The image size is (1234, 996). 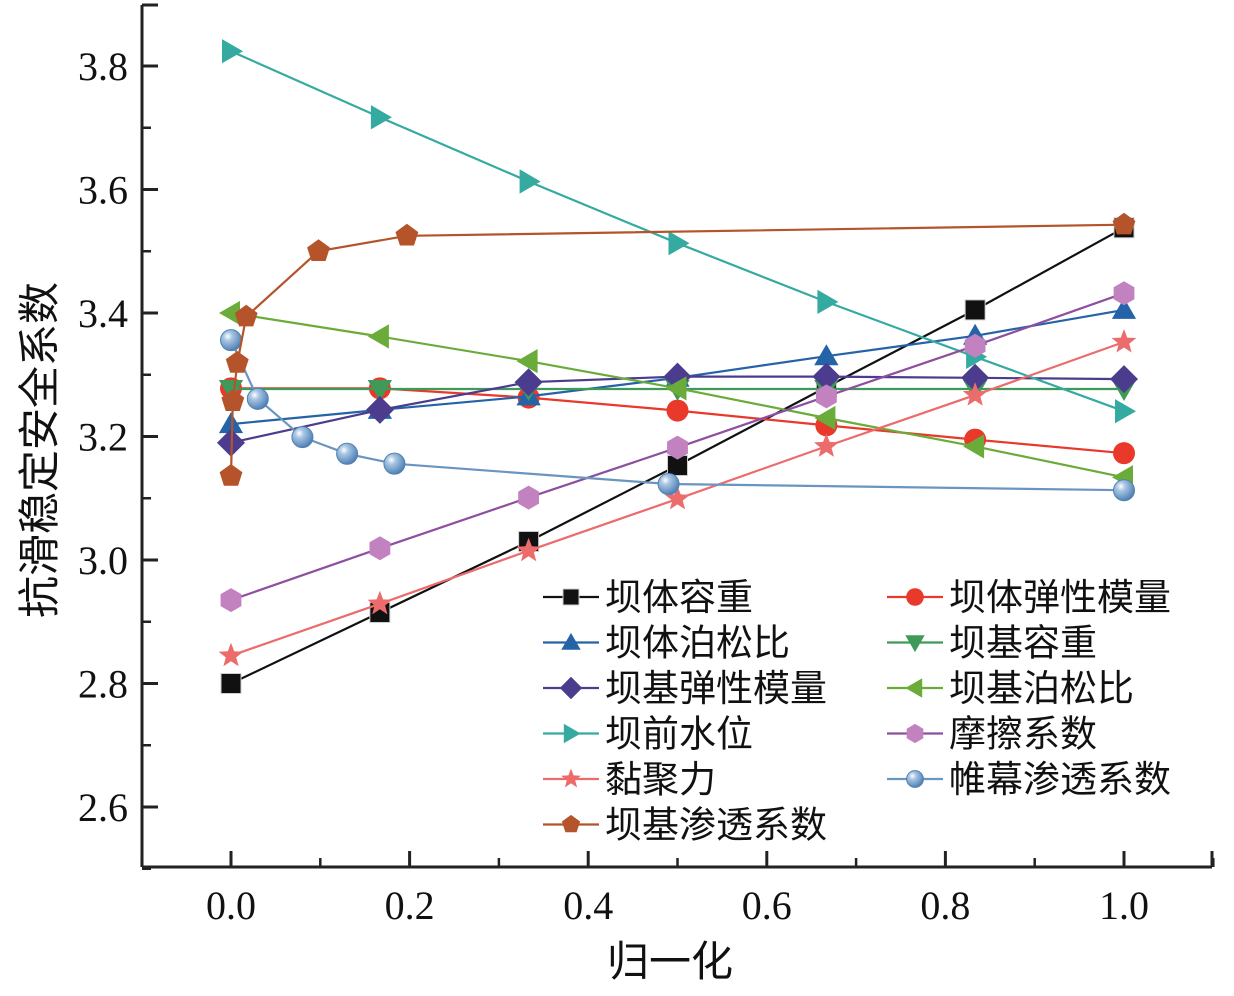 What do you see at coordinates (679, 597) in the screenshot?
I see `legend-label: 坝体容重` at bounding box center [679, 597].